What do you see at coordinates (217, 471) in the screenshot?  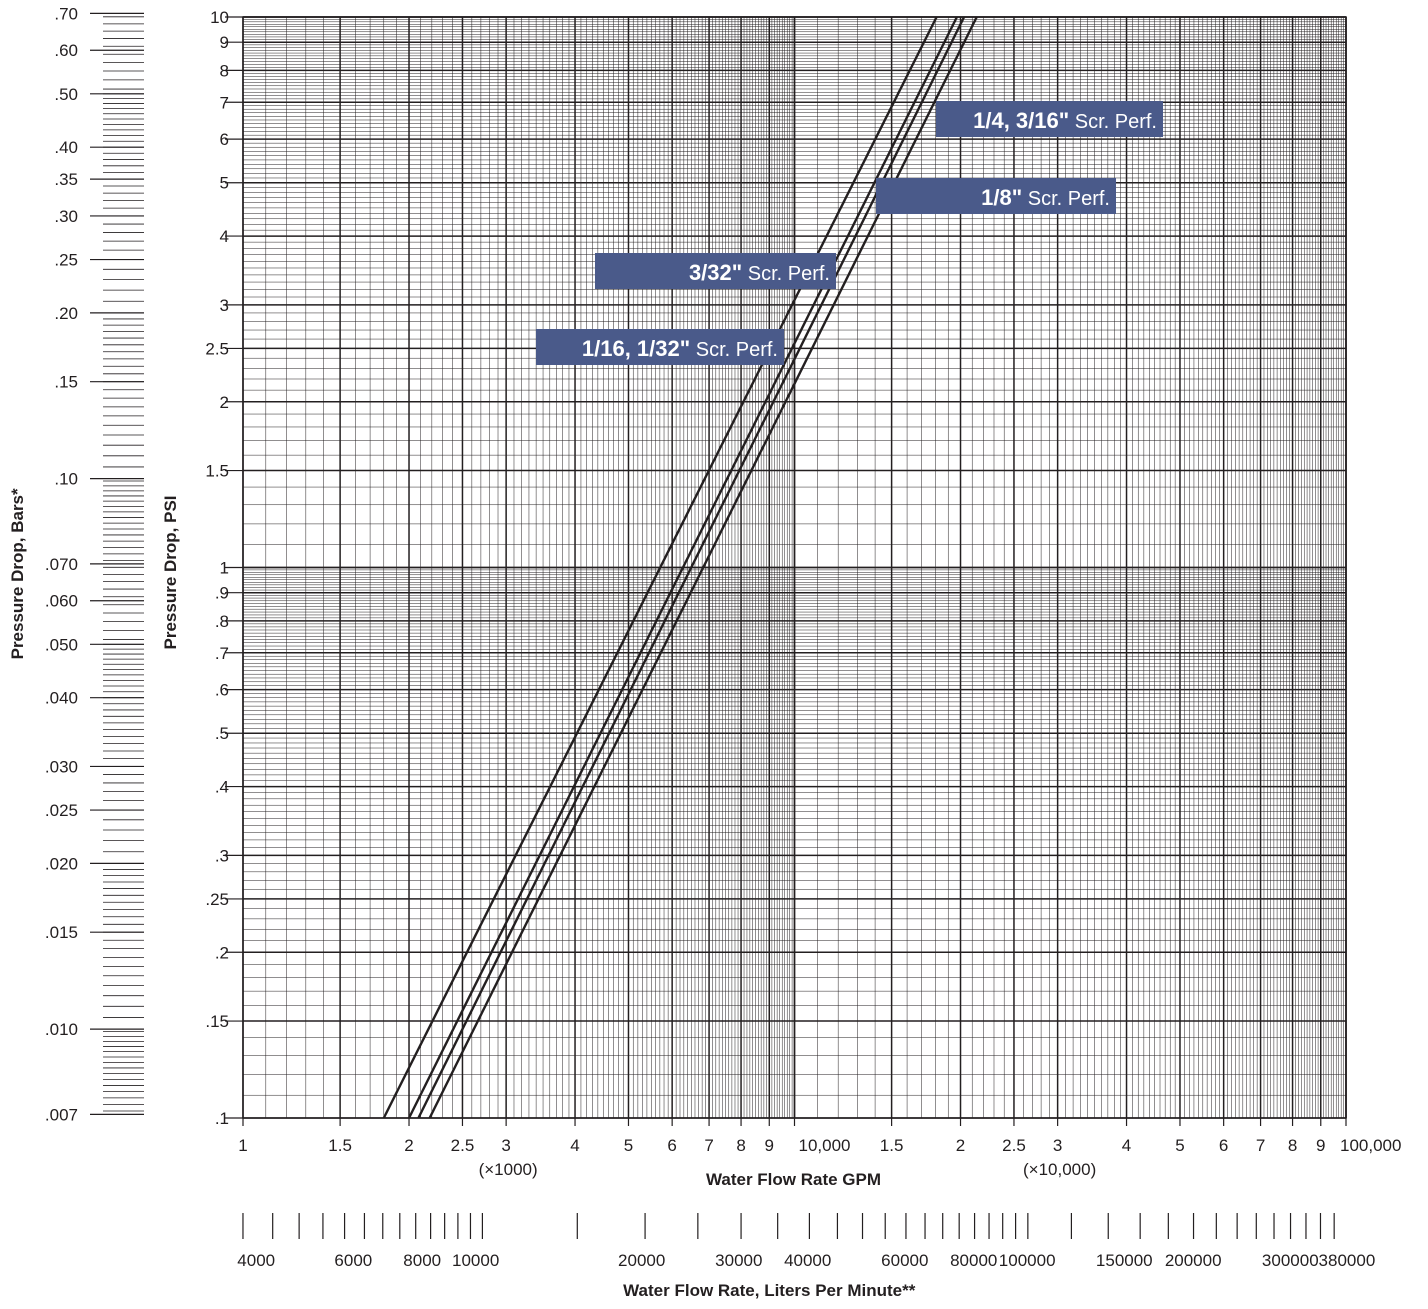 I see `y-tick-label: 1.5` at bounding box center [217, 471].